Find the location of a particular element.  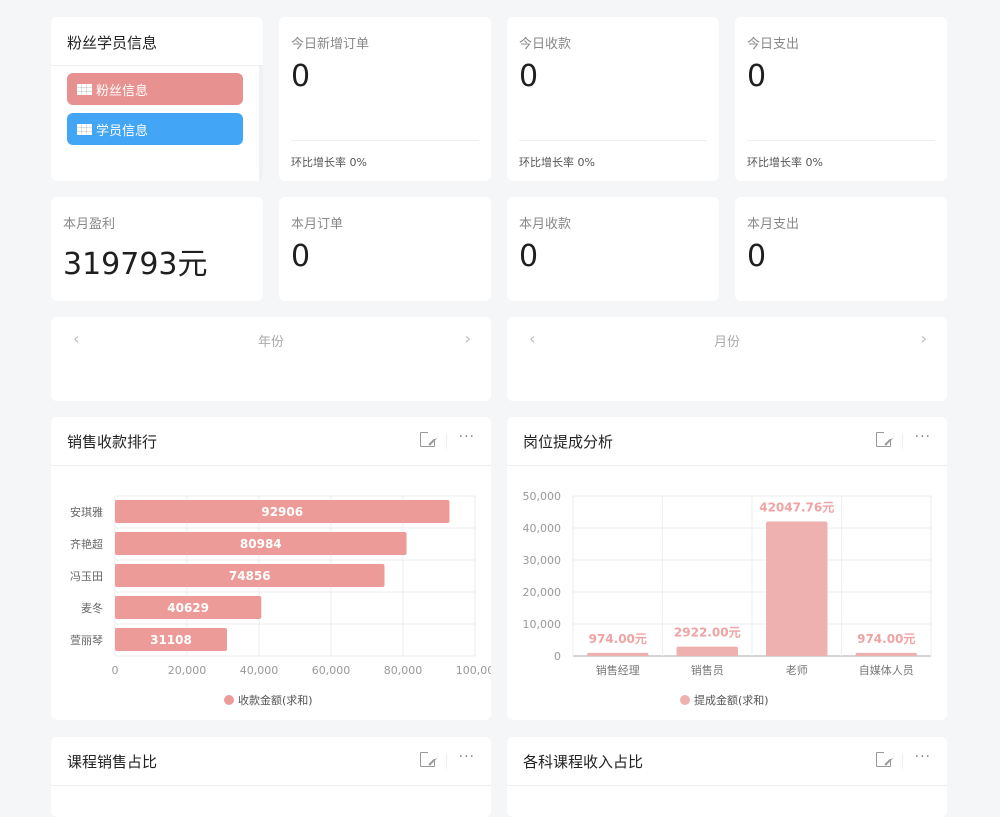

data-label: 92906 is located at coordinates (282, 512).